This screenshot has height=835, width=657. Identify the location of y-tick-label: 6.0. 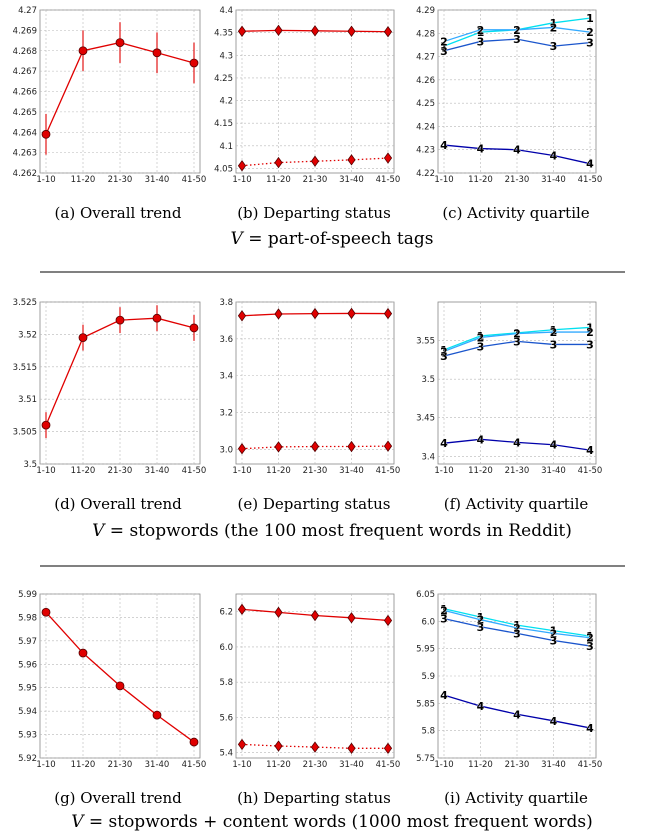
(226, 648).